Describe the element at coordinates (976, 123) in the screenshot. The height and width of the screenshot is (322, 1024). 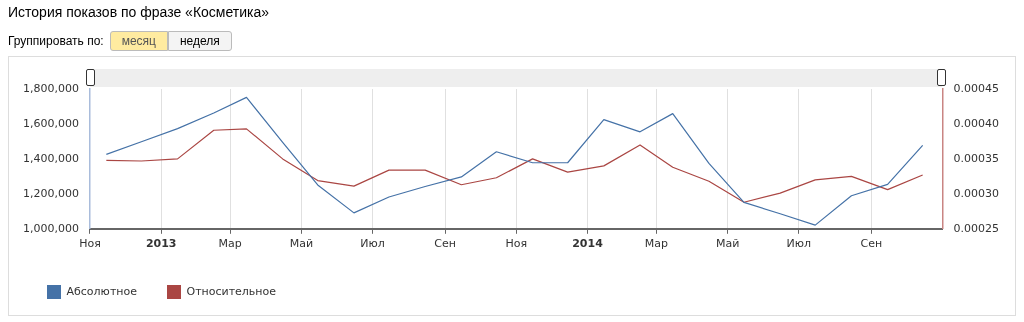
I see `y2-tick-label: 0.00040` at that location.